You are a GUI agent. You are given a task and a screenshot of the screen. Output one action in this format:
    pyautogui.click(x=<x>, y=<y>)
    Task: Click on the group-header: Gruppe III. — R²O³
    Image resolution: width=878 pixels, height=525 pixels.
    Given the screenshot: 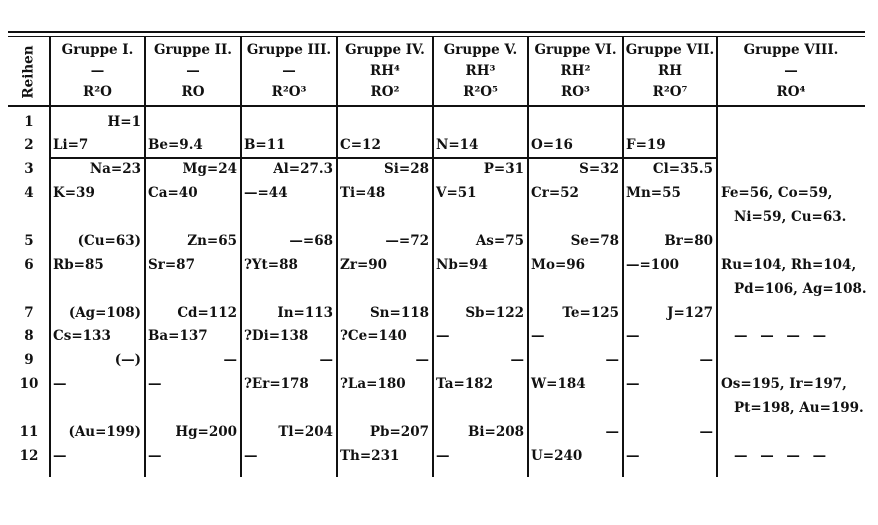 What is the action you would take?
    pyautogui.click(x=289, y=72)
    